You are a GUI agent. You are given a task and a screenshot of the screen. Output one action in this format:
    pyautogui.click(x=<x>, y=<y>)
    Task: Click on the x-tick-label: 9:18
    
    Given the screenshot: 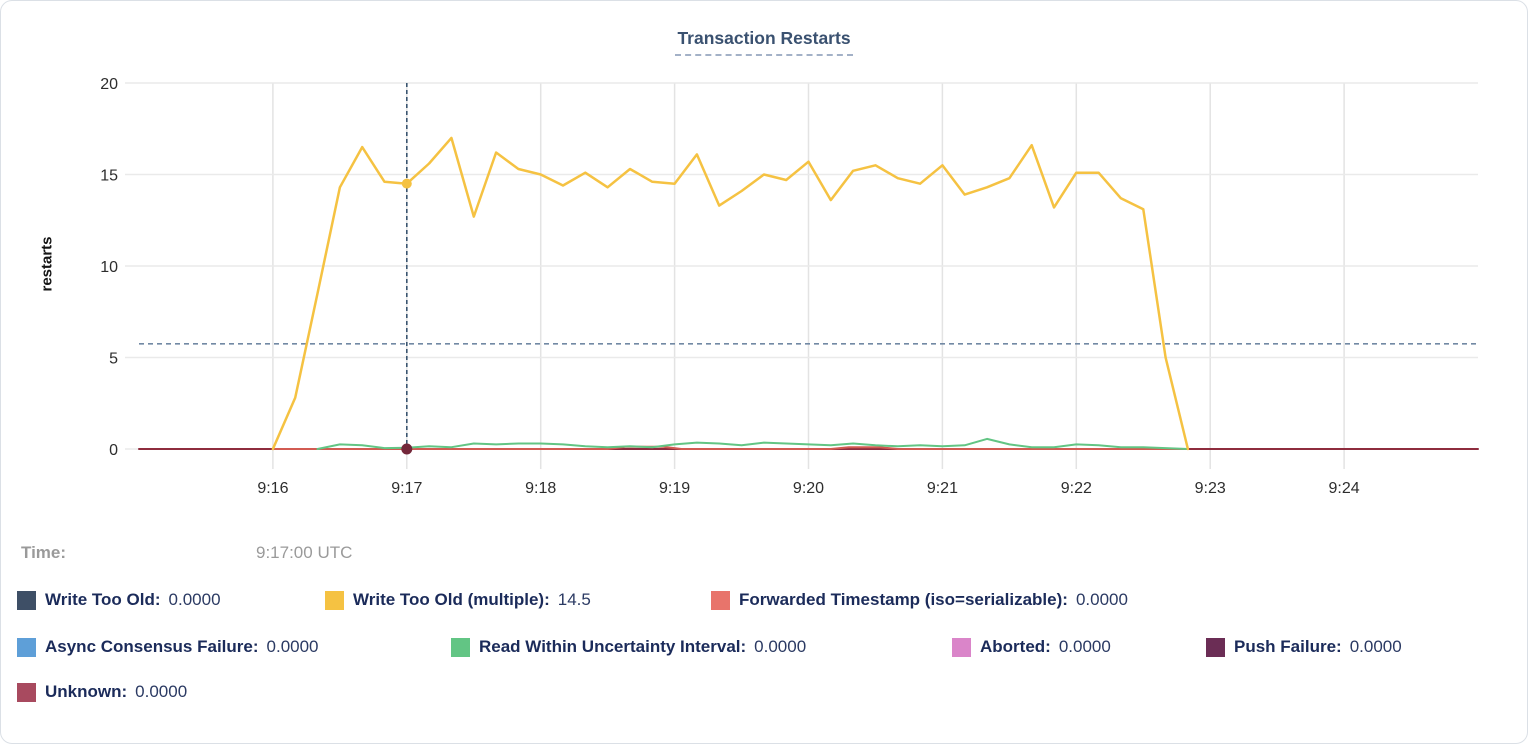 What is the action you would take?
    pyautogui.click(x=540, y=488)
    